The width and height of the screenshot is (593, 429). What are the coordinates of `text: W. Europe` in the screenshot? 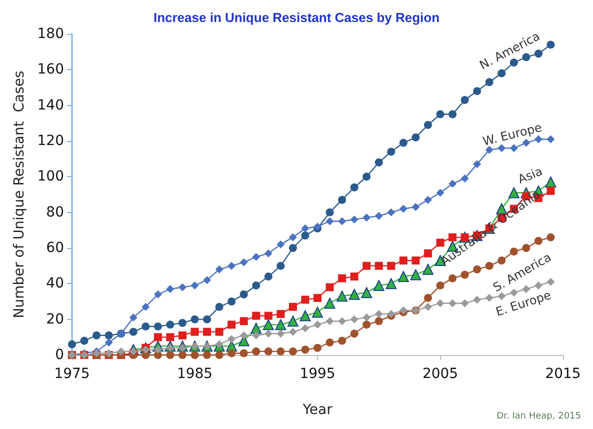 It's located at (512, 134).